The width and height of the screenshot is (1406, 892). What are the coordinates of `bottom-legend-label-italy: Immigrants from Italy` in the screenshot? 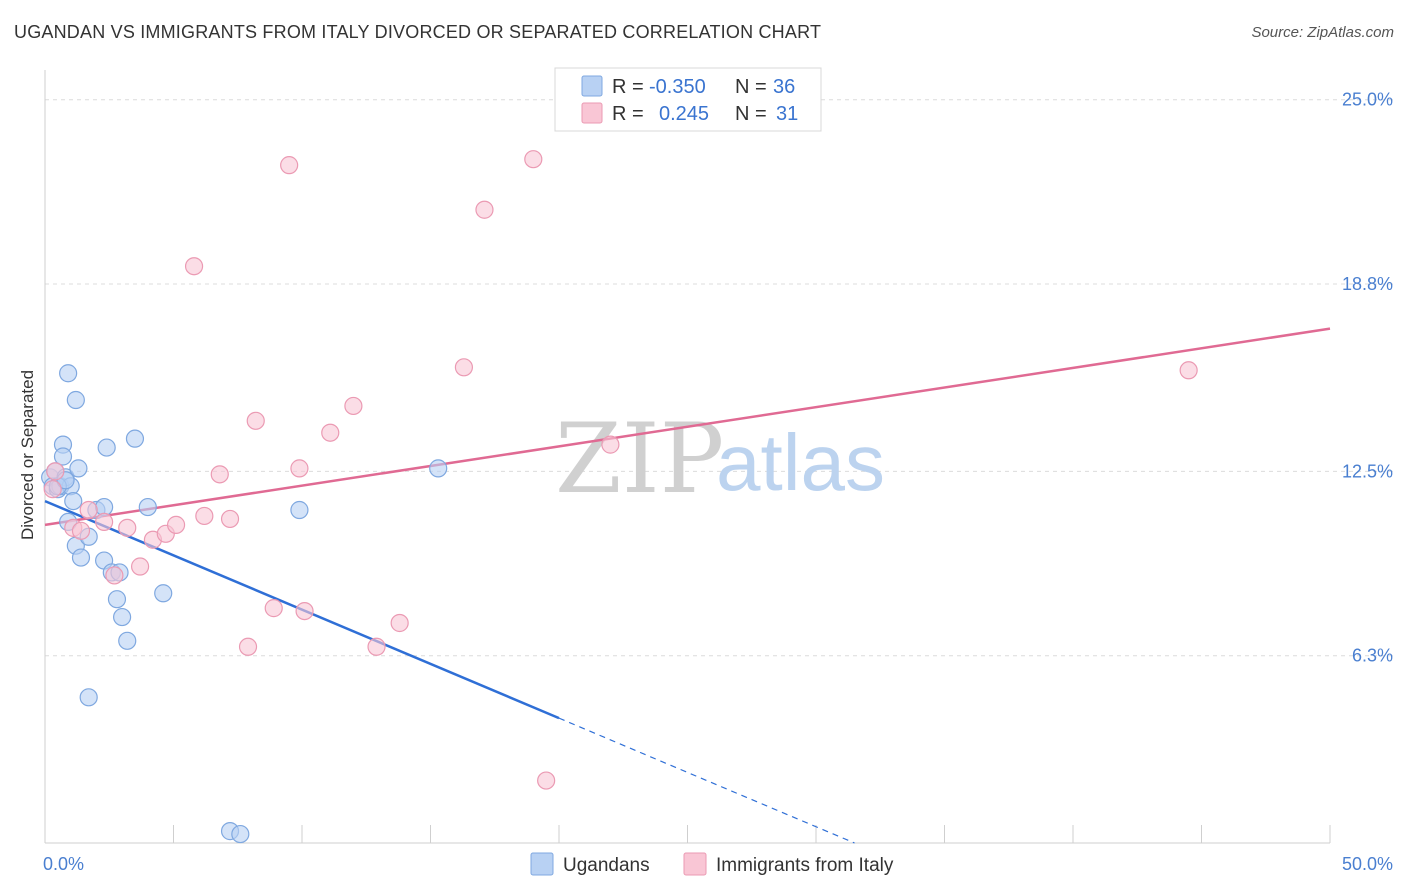 It's located at (805, 865).